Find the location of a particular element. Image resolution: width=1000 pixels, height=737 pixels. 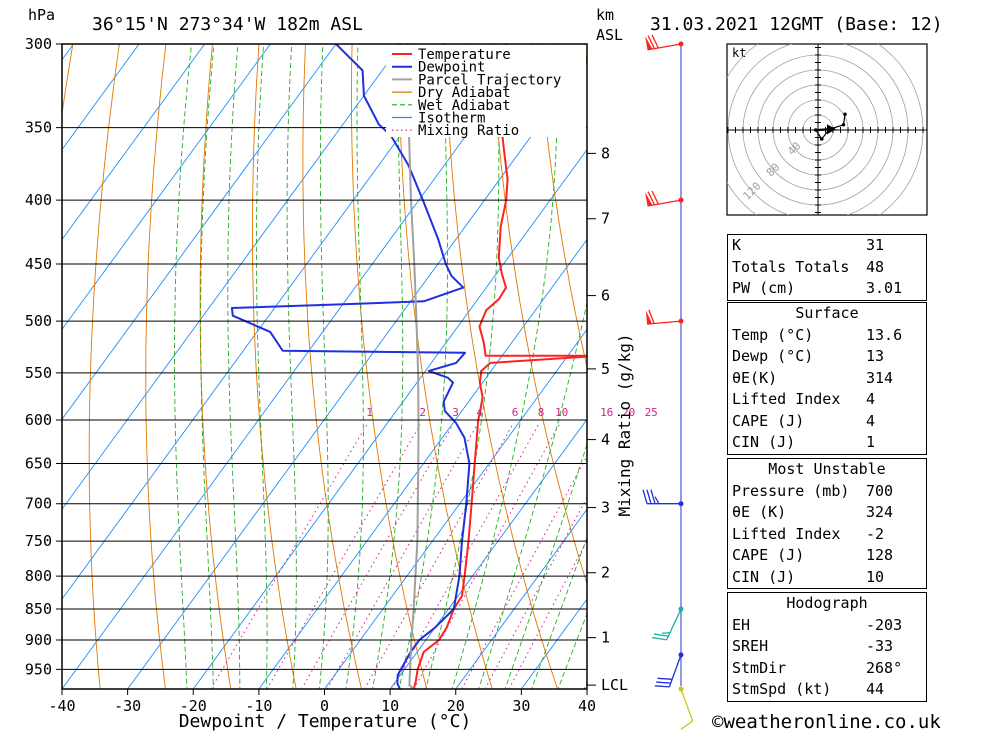

pressure-tick-label: 350 is located at coordinates (38, 128).